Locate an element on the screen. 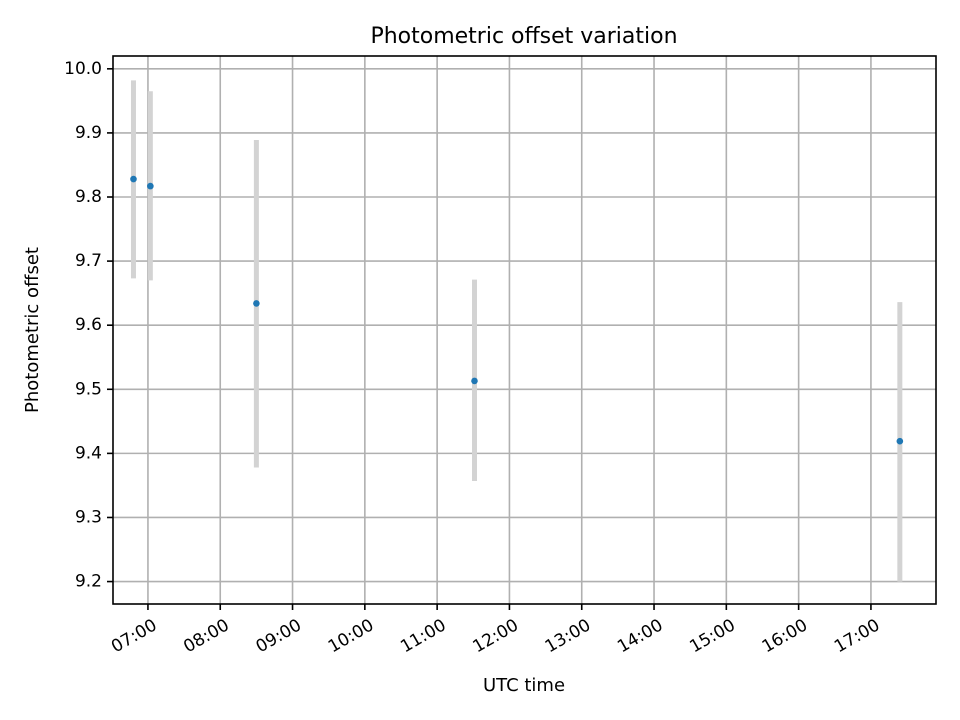  x-tick-label: 16:00 is located at coordinates (785, 636).